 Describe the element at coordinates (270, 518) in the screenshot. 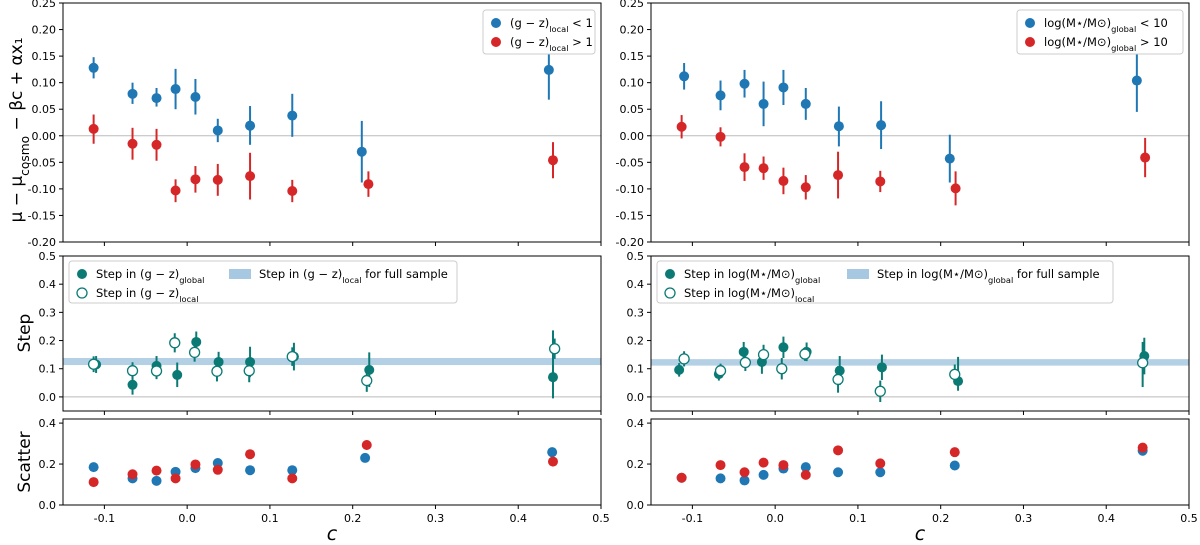

I see `x-tick-label: 0.1` at that location.